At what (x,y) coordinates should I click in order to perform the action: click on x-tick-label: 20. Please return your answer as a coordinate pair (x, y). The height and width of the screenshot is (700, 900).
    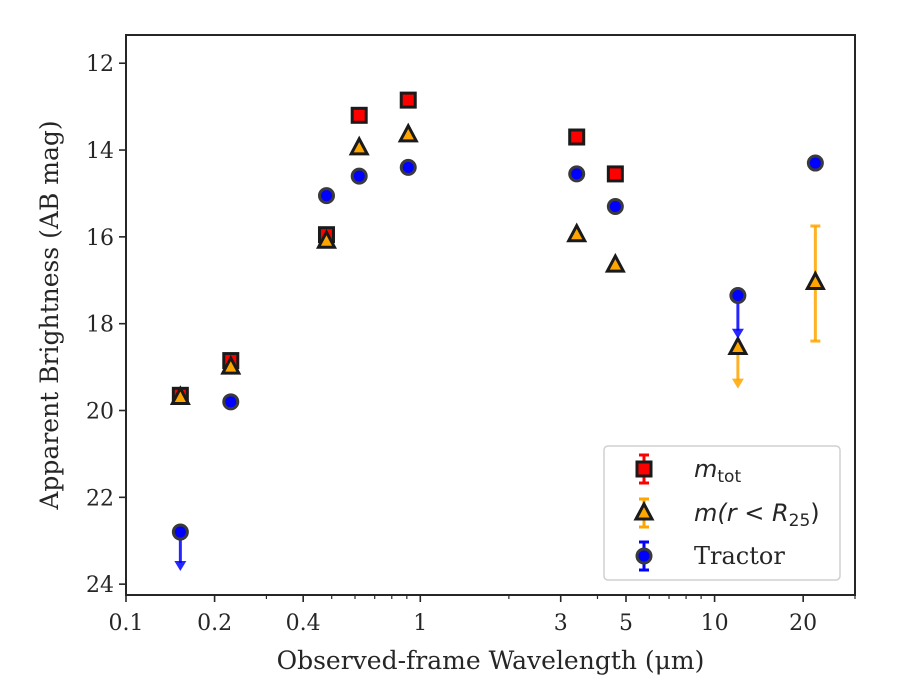
    Looking at the image, I should click on (803, 623).